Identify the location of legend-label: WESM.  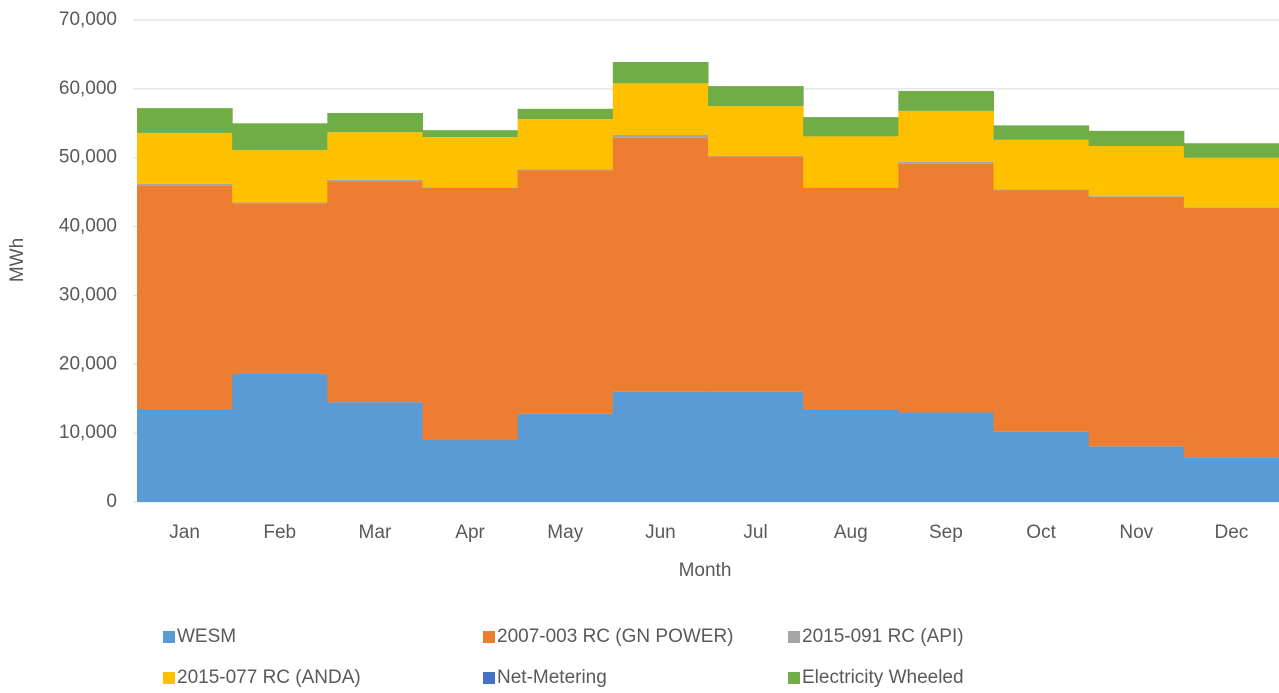
(206, 636).